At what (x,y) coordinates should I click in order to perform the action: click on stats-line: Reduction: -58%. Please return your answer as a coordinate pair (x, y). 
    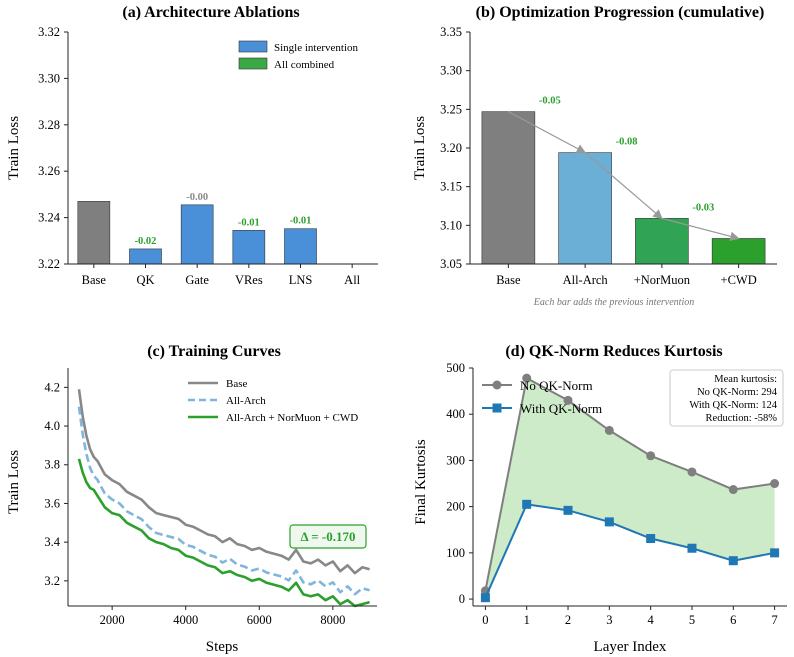
    Looking at the image, I should click on (742, 418).